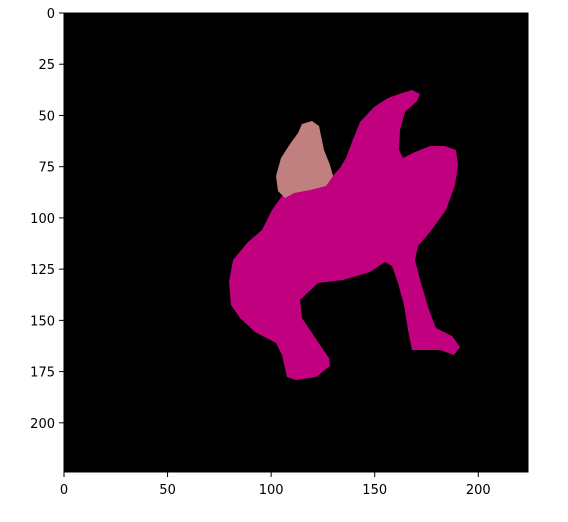 Image resolution: width=568 pixels, height=522 pixels. I want to click on y-tick-label: 175, so click(42, 373).